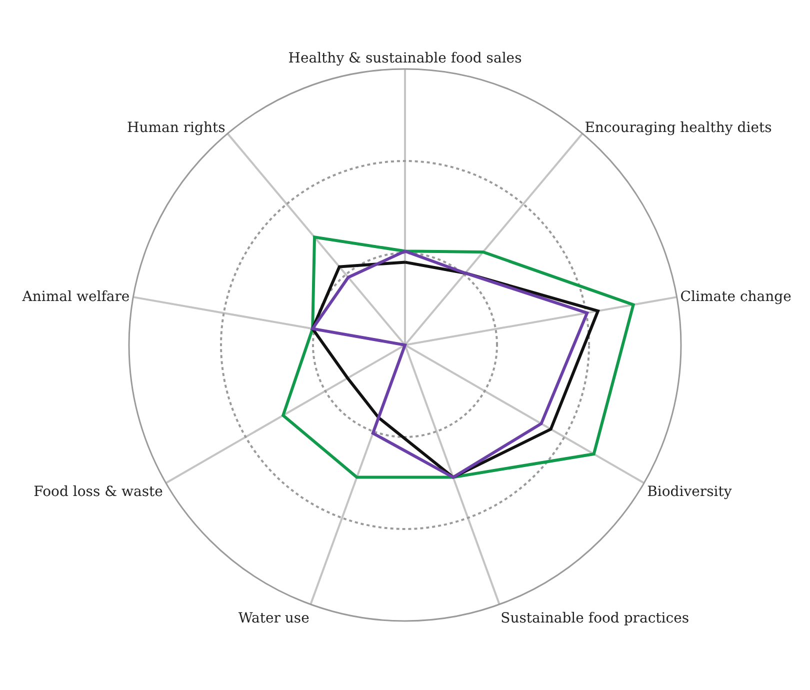 The width and height of the screenshot is (810, 690). I want to click on spoke-label: Animal welfare, so click(75, 296).